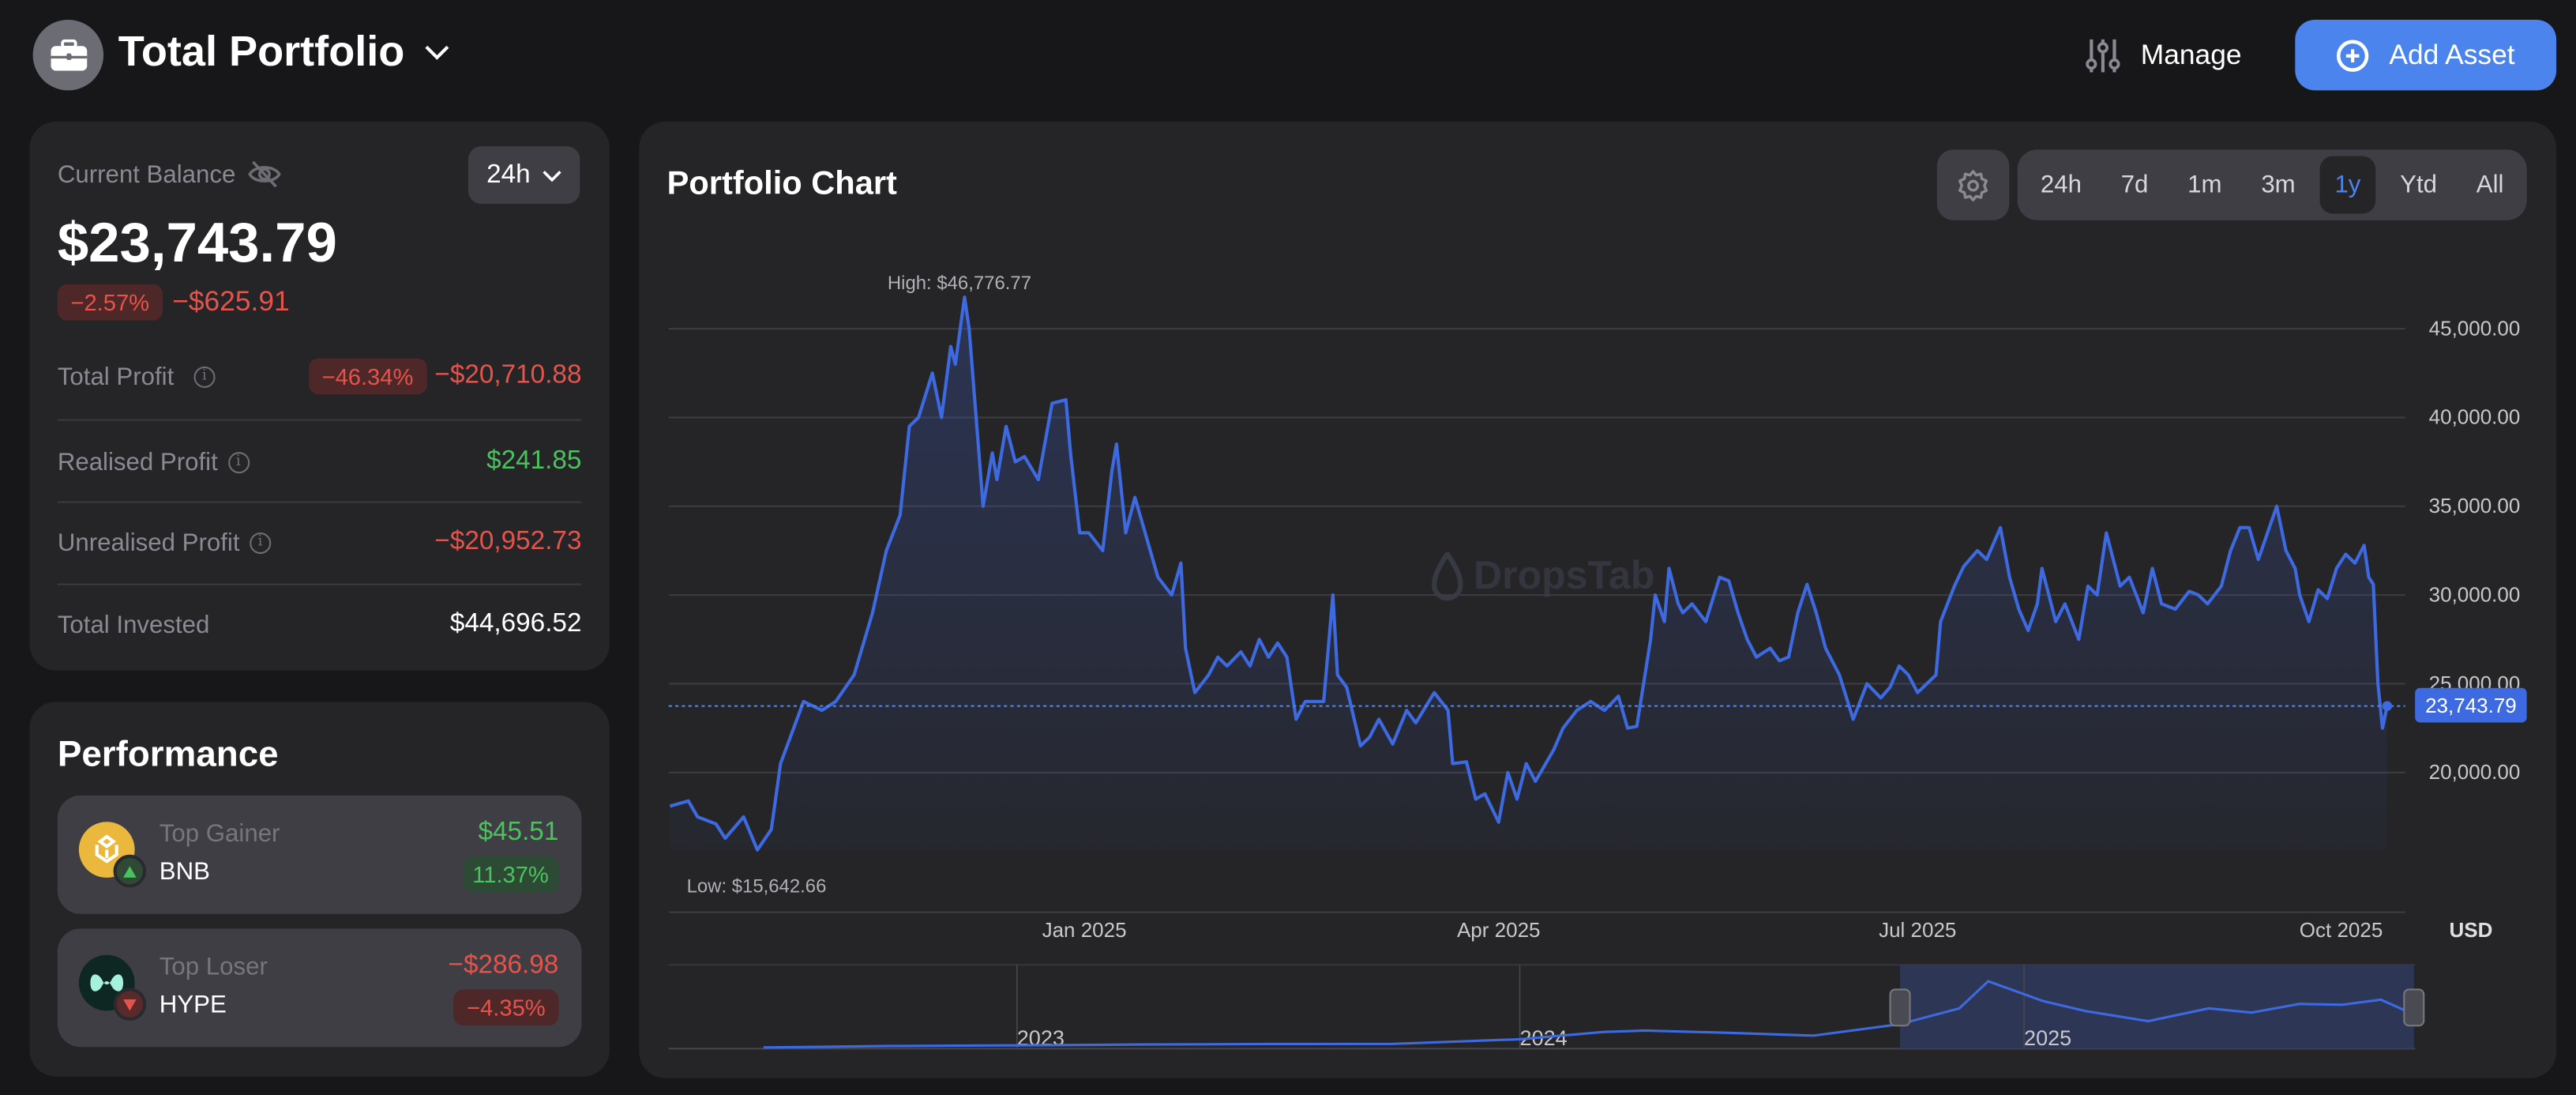  Describe the element at coordinates (168, 753) in the screenshot. I see `performance-title: Performance` at that location.